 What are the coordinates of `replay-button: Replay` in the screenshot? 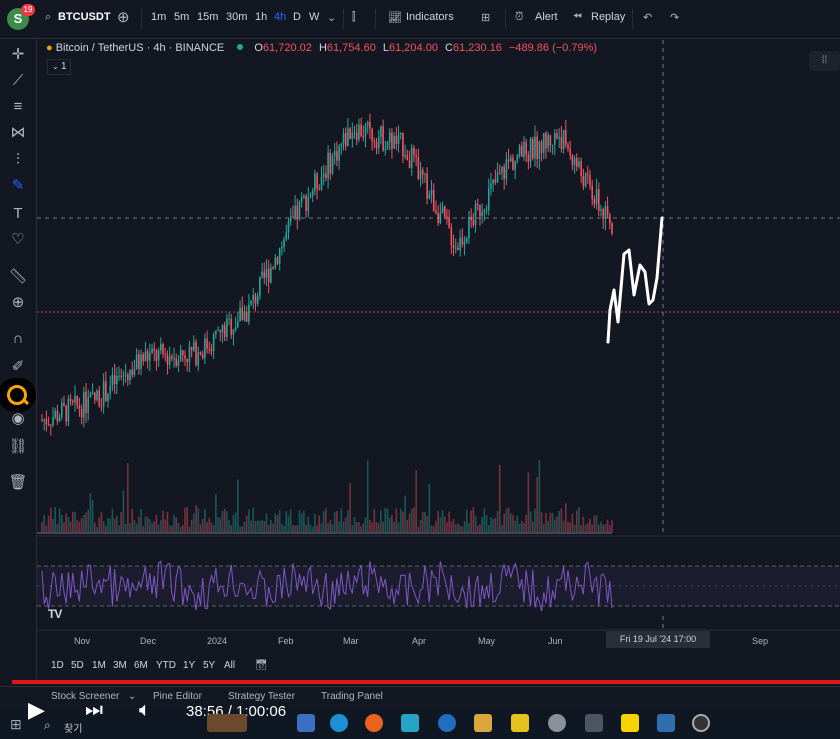 It's located at (608, 17).